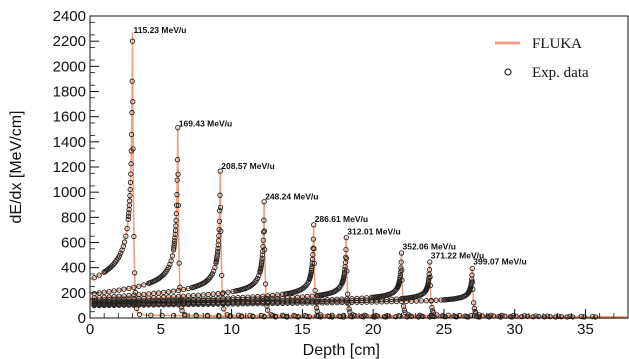  Describe the element at coordinates (160, 30) in the screenshot. I see `peak-energy-label: 115.23 MeV/u` at that location.